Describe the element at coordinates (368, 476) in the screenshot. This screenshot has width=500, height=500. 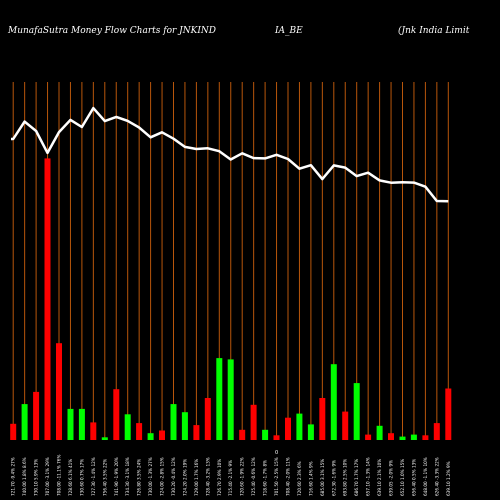
I see `x-tick-label: 657.10 -1.3% 14%` at that location.